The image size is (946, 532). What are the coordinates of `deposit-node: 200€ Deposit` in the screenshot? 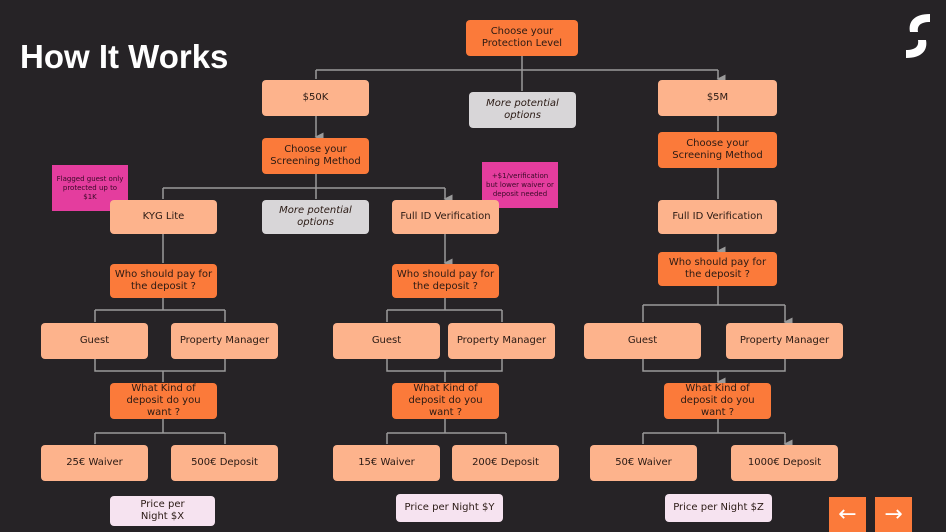 It's located at (505, 463).